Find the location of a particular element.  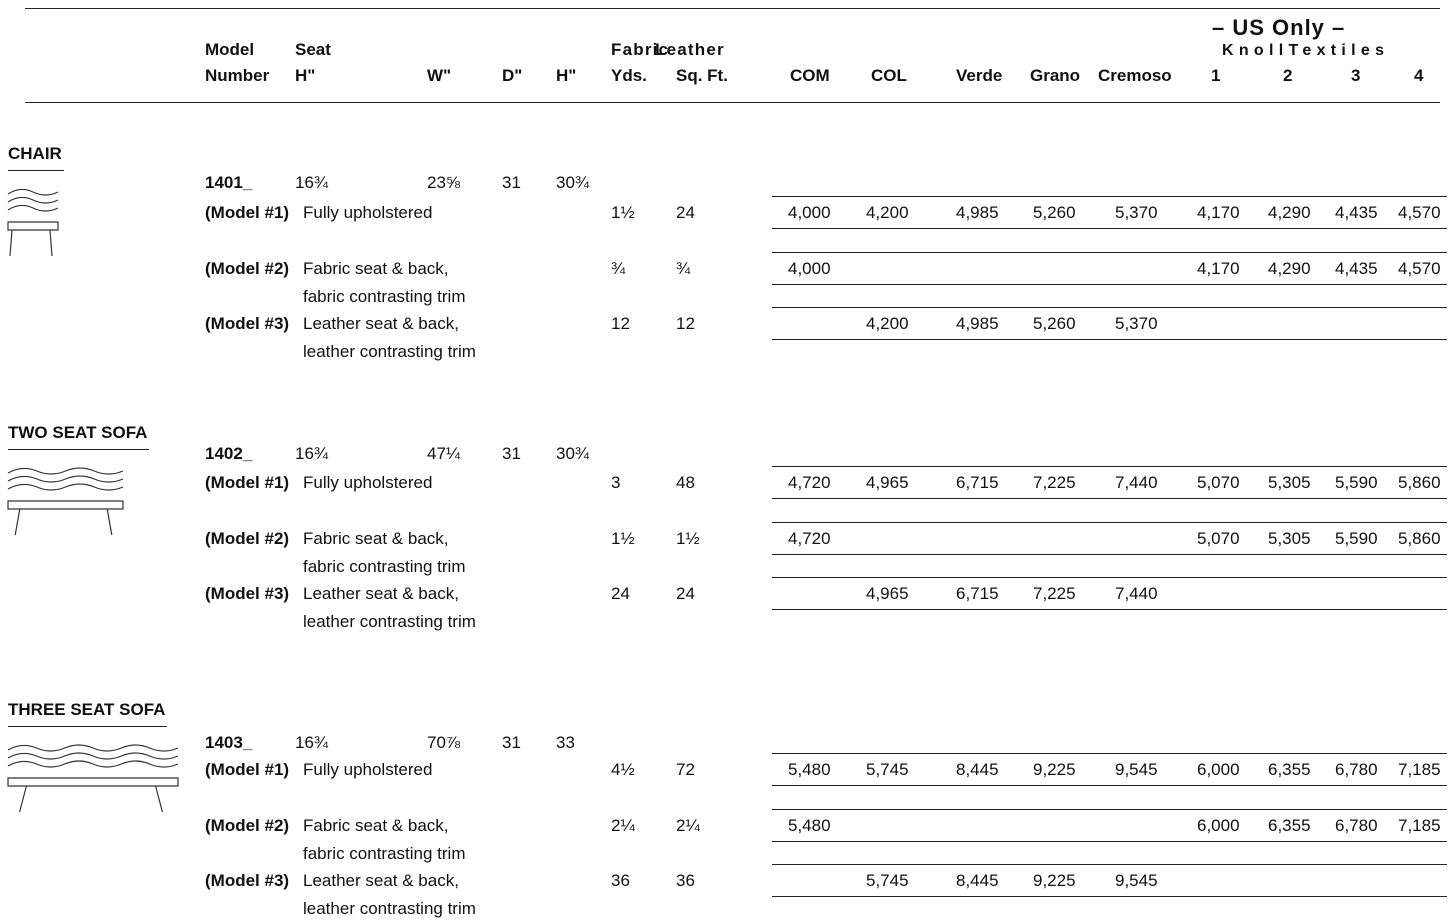

product-icon is located at coordinates (93, 778).